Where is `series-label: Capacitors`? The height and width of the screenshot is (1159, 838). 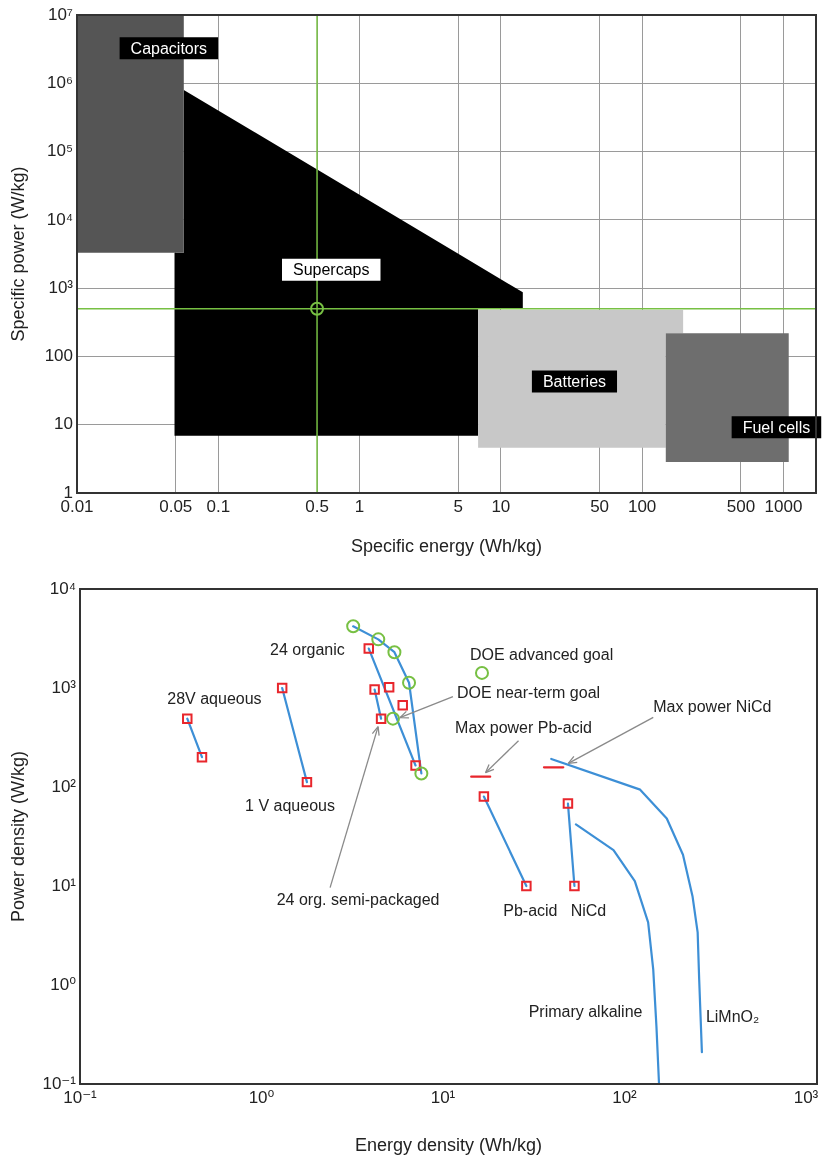
series-label: Capacitors is located at coordinates (169, 48).